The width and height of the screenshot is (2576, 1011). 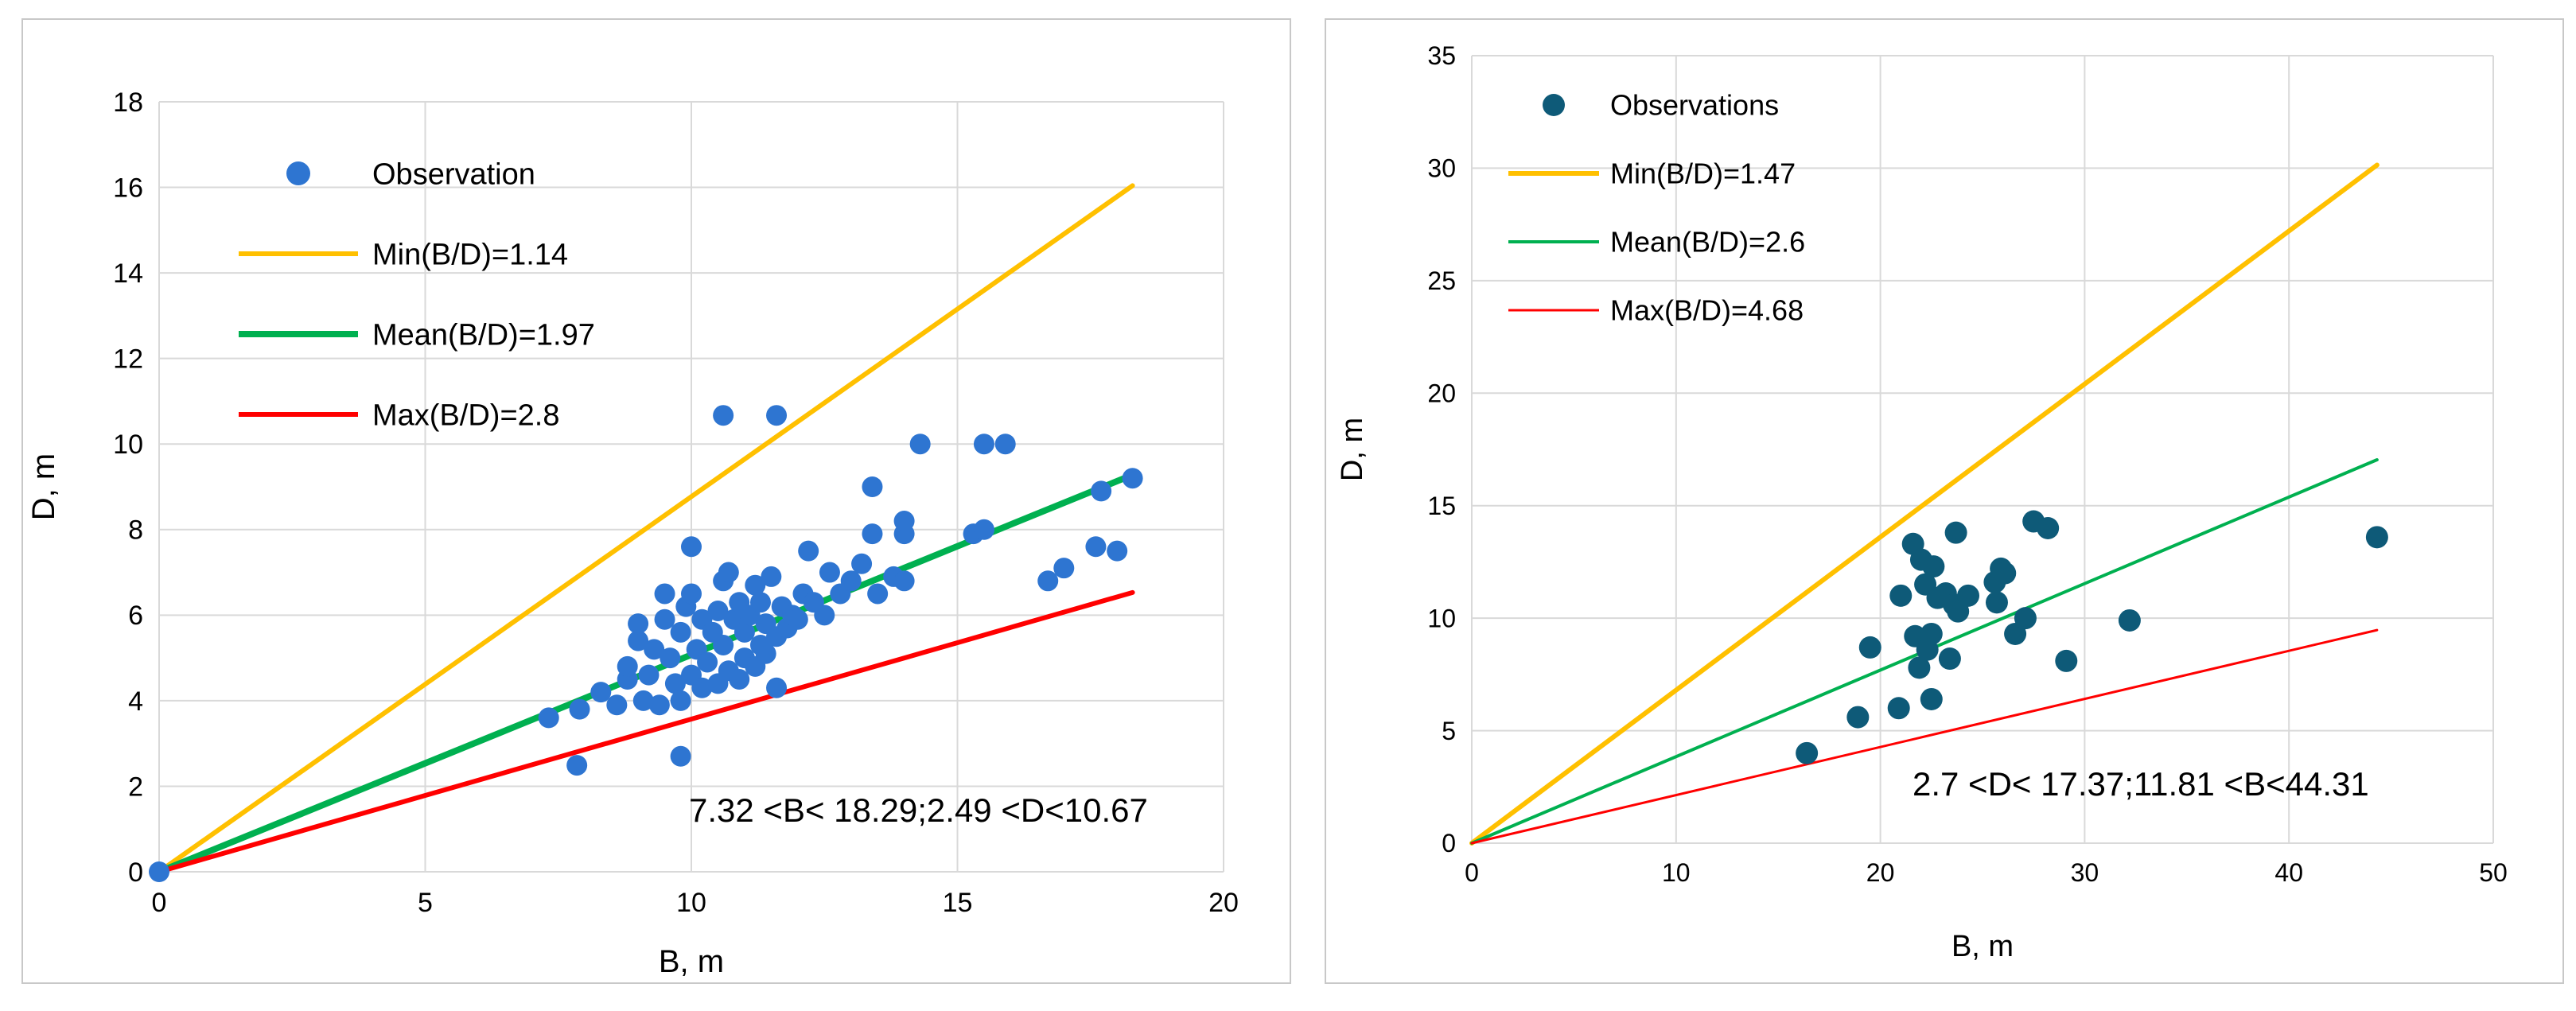 What do you see at coordinates (128, 188) in the screenshot?
I see `y-tick-label: 16` at bounding box center [128, 188].